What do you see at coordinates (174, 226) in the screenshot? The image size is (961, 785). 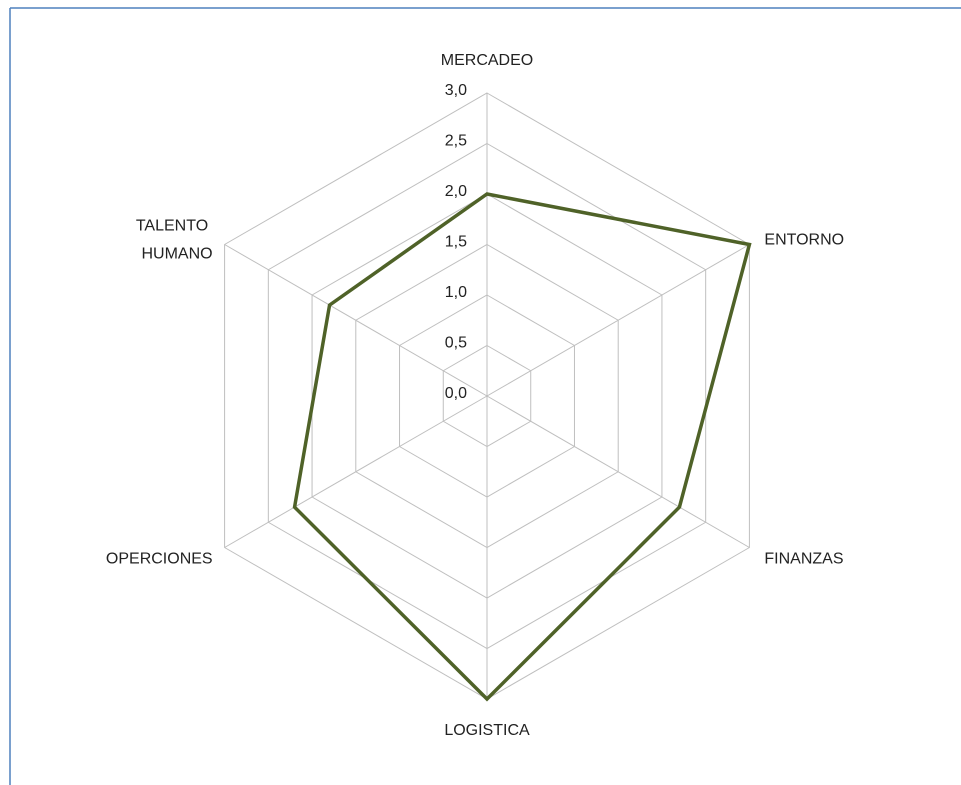 I see `category-label-line: TALENTO` at bounding box center [174, 226].